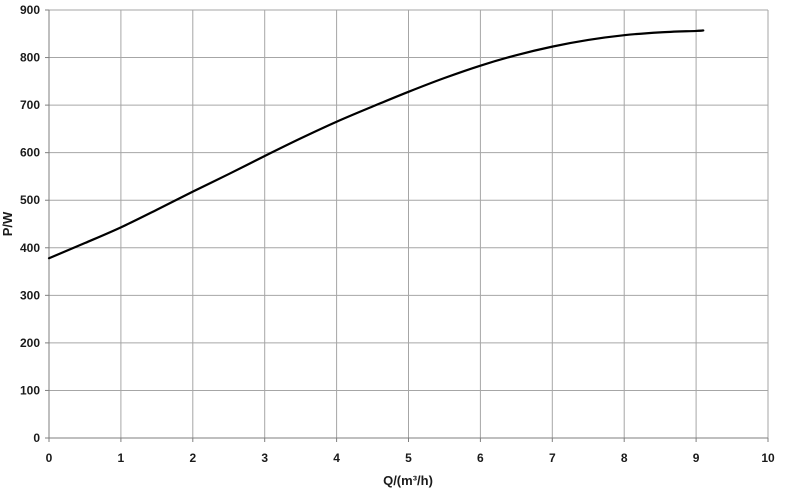 The height and width of the screenshot is (493, 785). Describe the element at coordinates (480, 458) in the screenshot. I see `x-tick-label: 6` at that location.